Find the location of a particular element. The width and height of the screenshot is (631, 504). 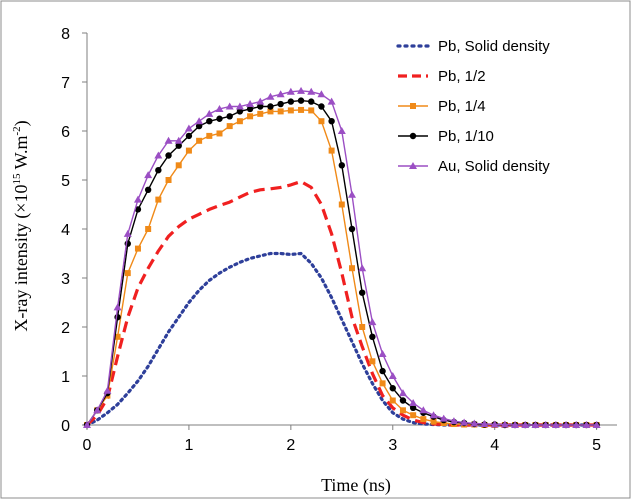

legend-item: Pb, 1/2 is located at coordinates (442, 76).